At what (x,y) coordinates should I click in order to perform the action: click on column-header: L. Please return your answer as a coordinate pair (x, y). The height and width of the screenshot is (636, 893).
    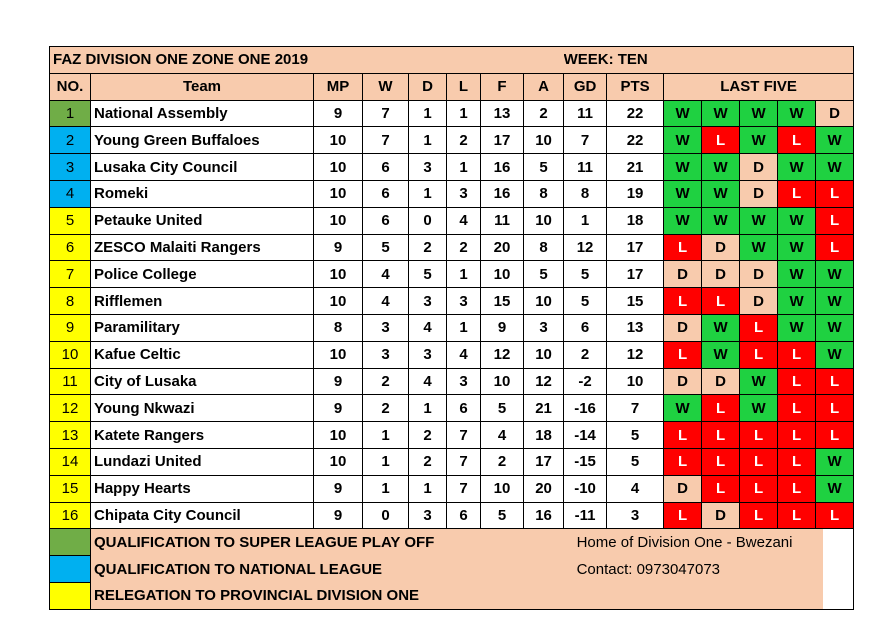
    Looking at the image, I should click on (463, 86).